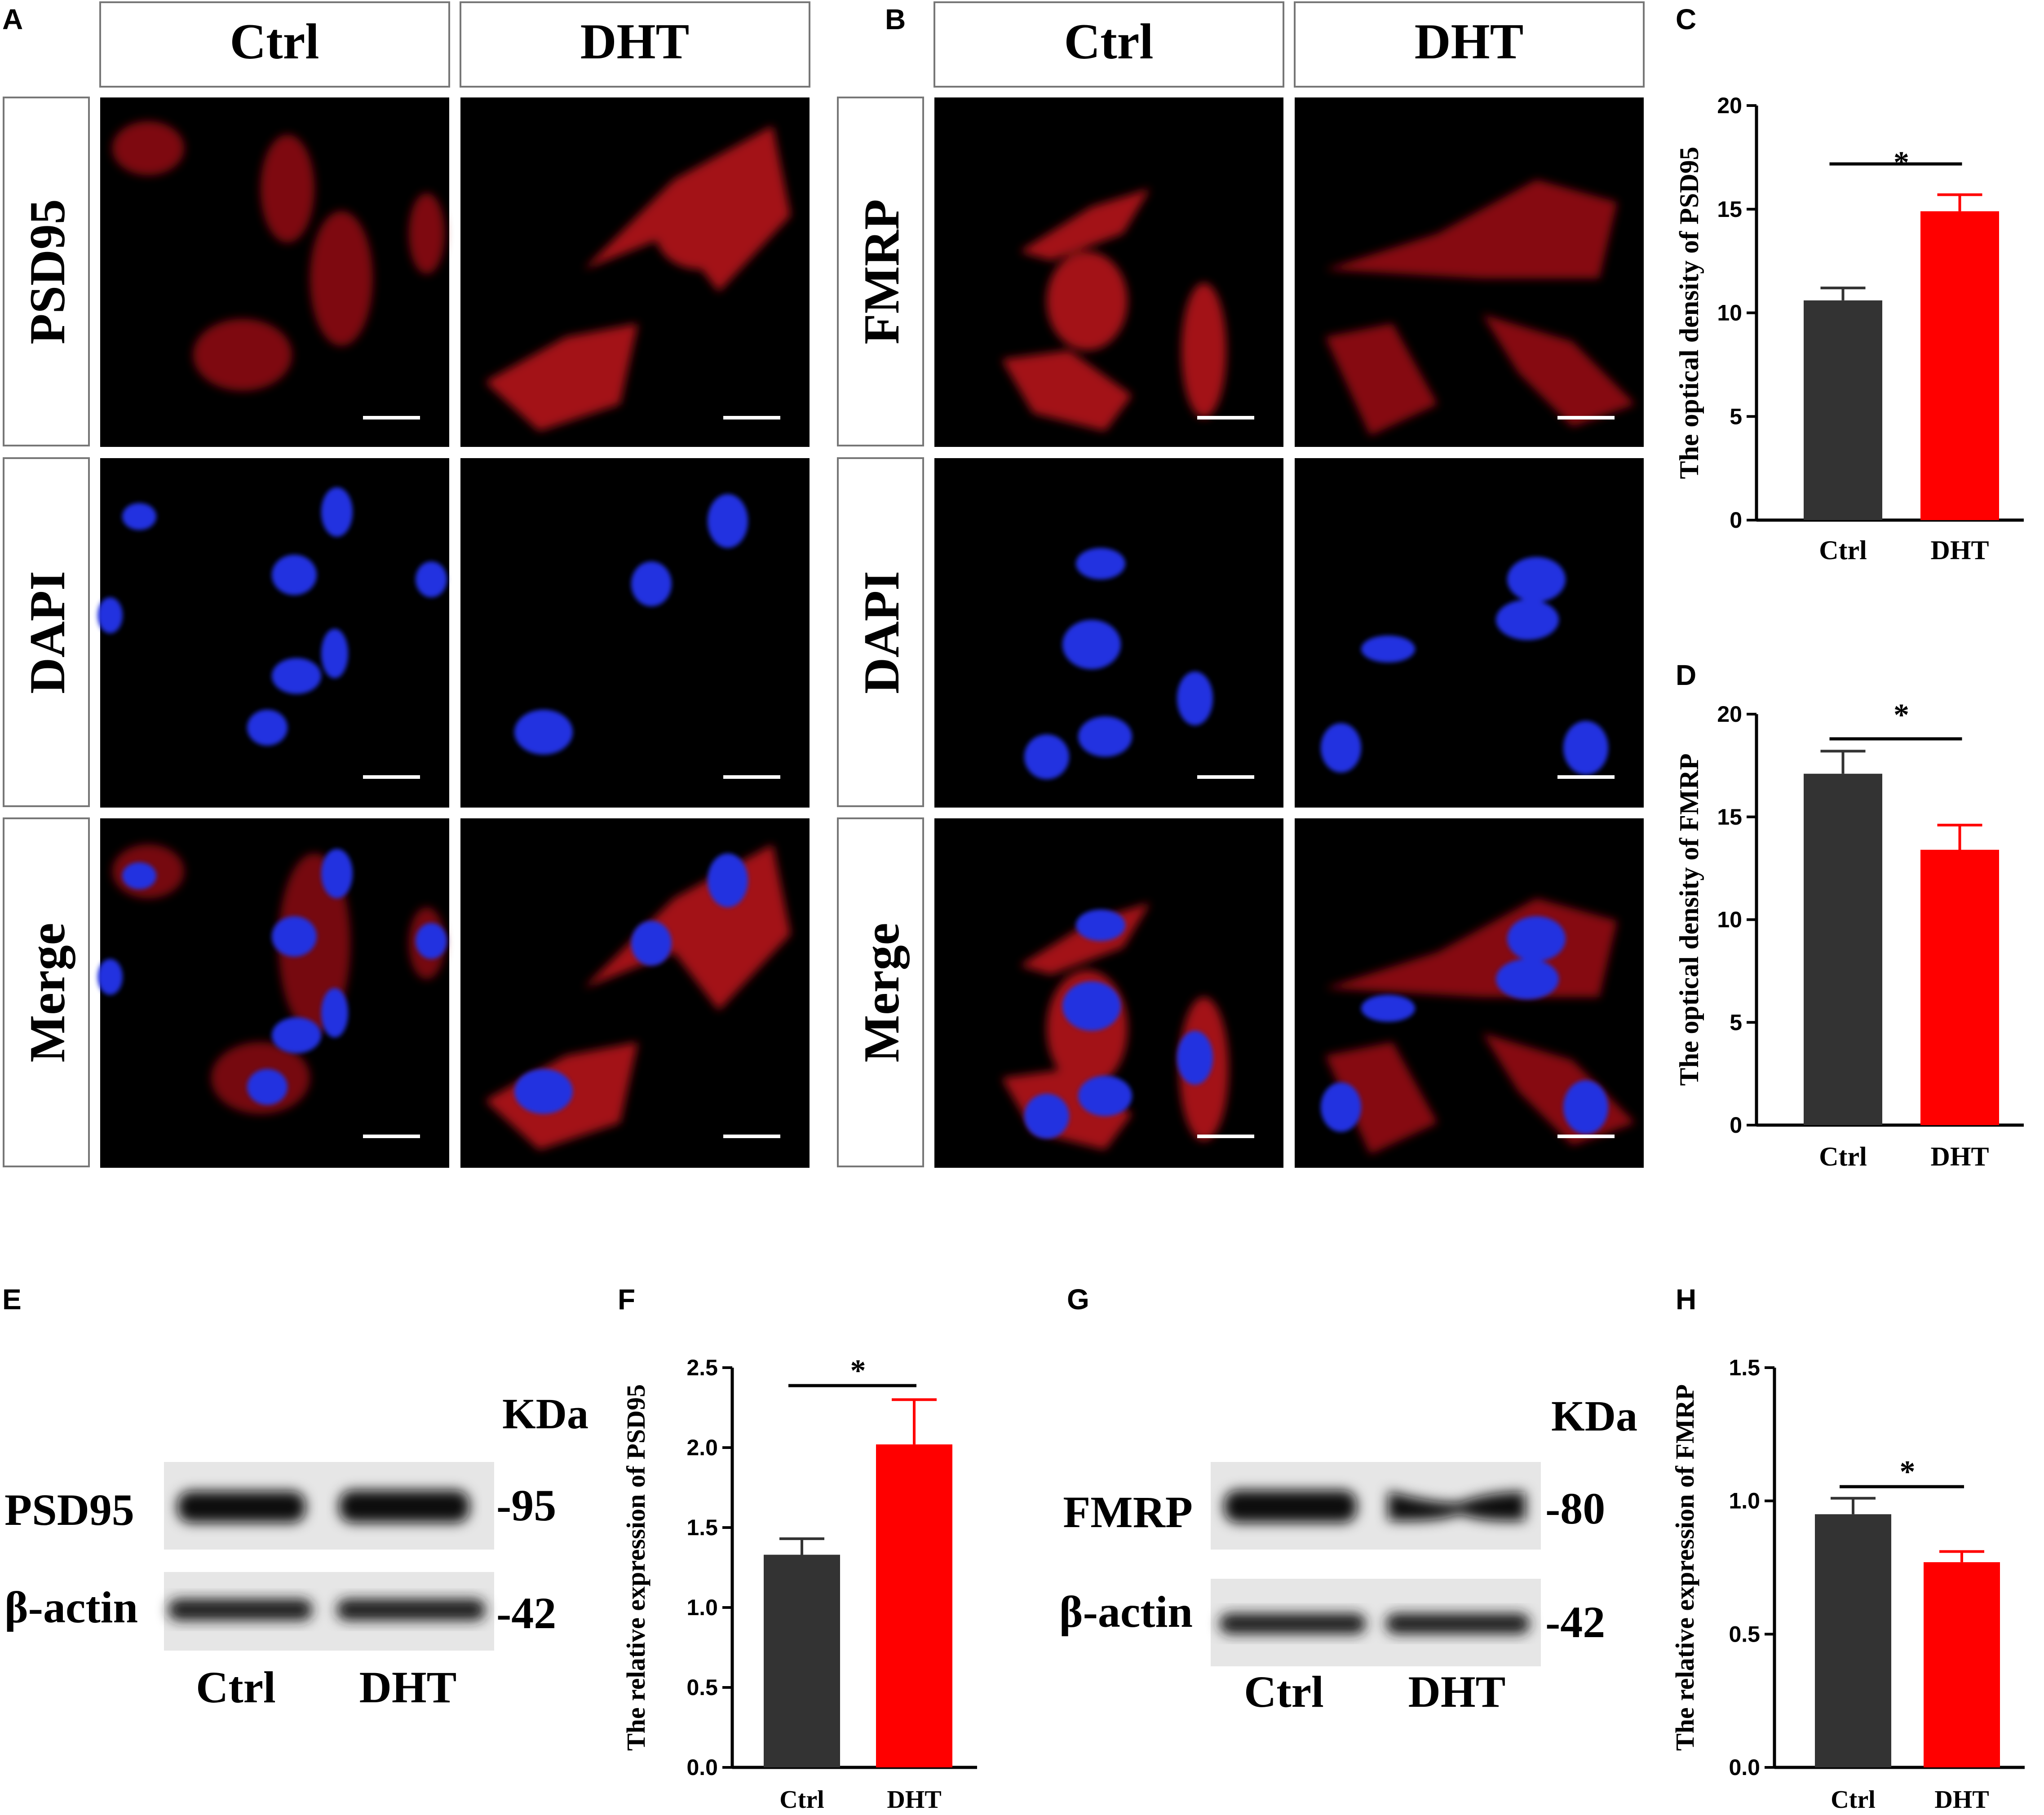 This screenshot has width=2044, height=1815. Describe the element at coordinates (1456, 1506) in the screenshot. I see `blot-band-fmrp-dht` at that location.